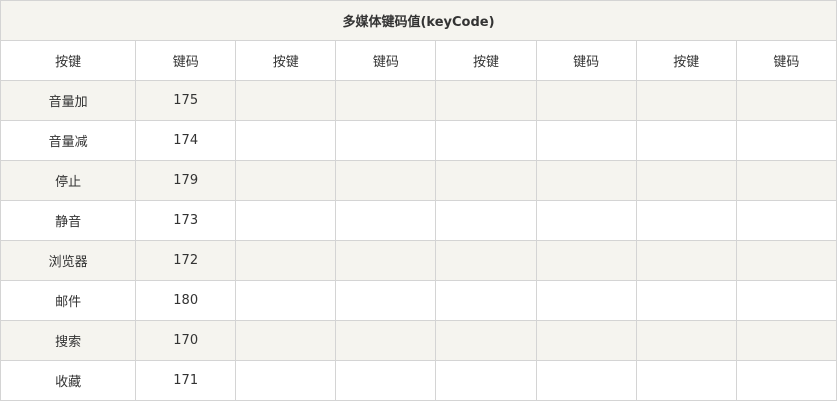 This screenshot has width=838, height=412. What do you see at coordinates (186, 300) in the screenshot?
I see `code-cell: 180` at bounding box center [186, 300].